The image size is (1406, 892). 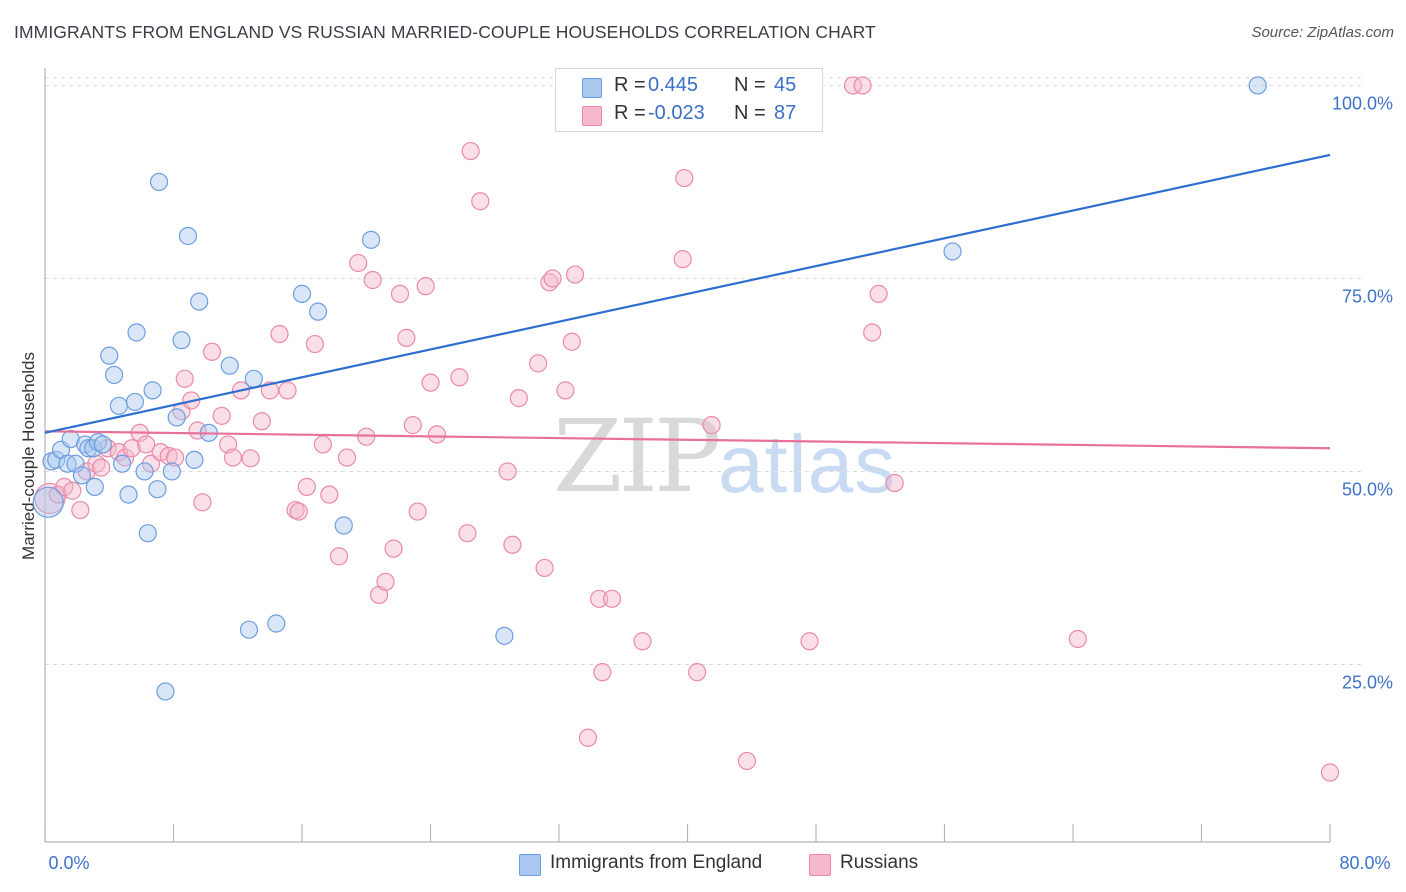 I want to click on legend-n-label: N =, so click(x=750, y=85).